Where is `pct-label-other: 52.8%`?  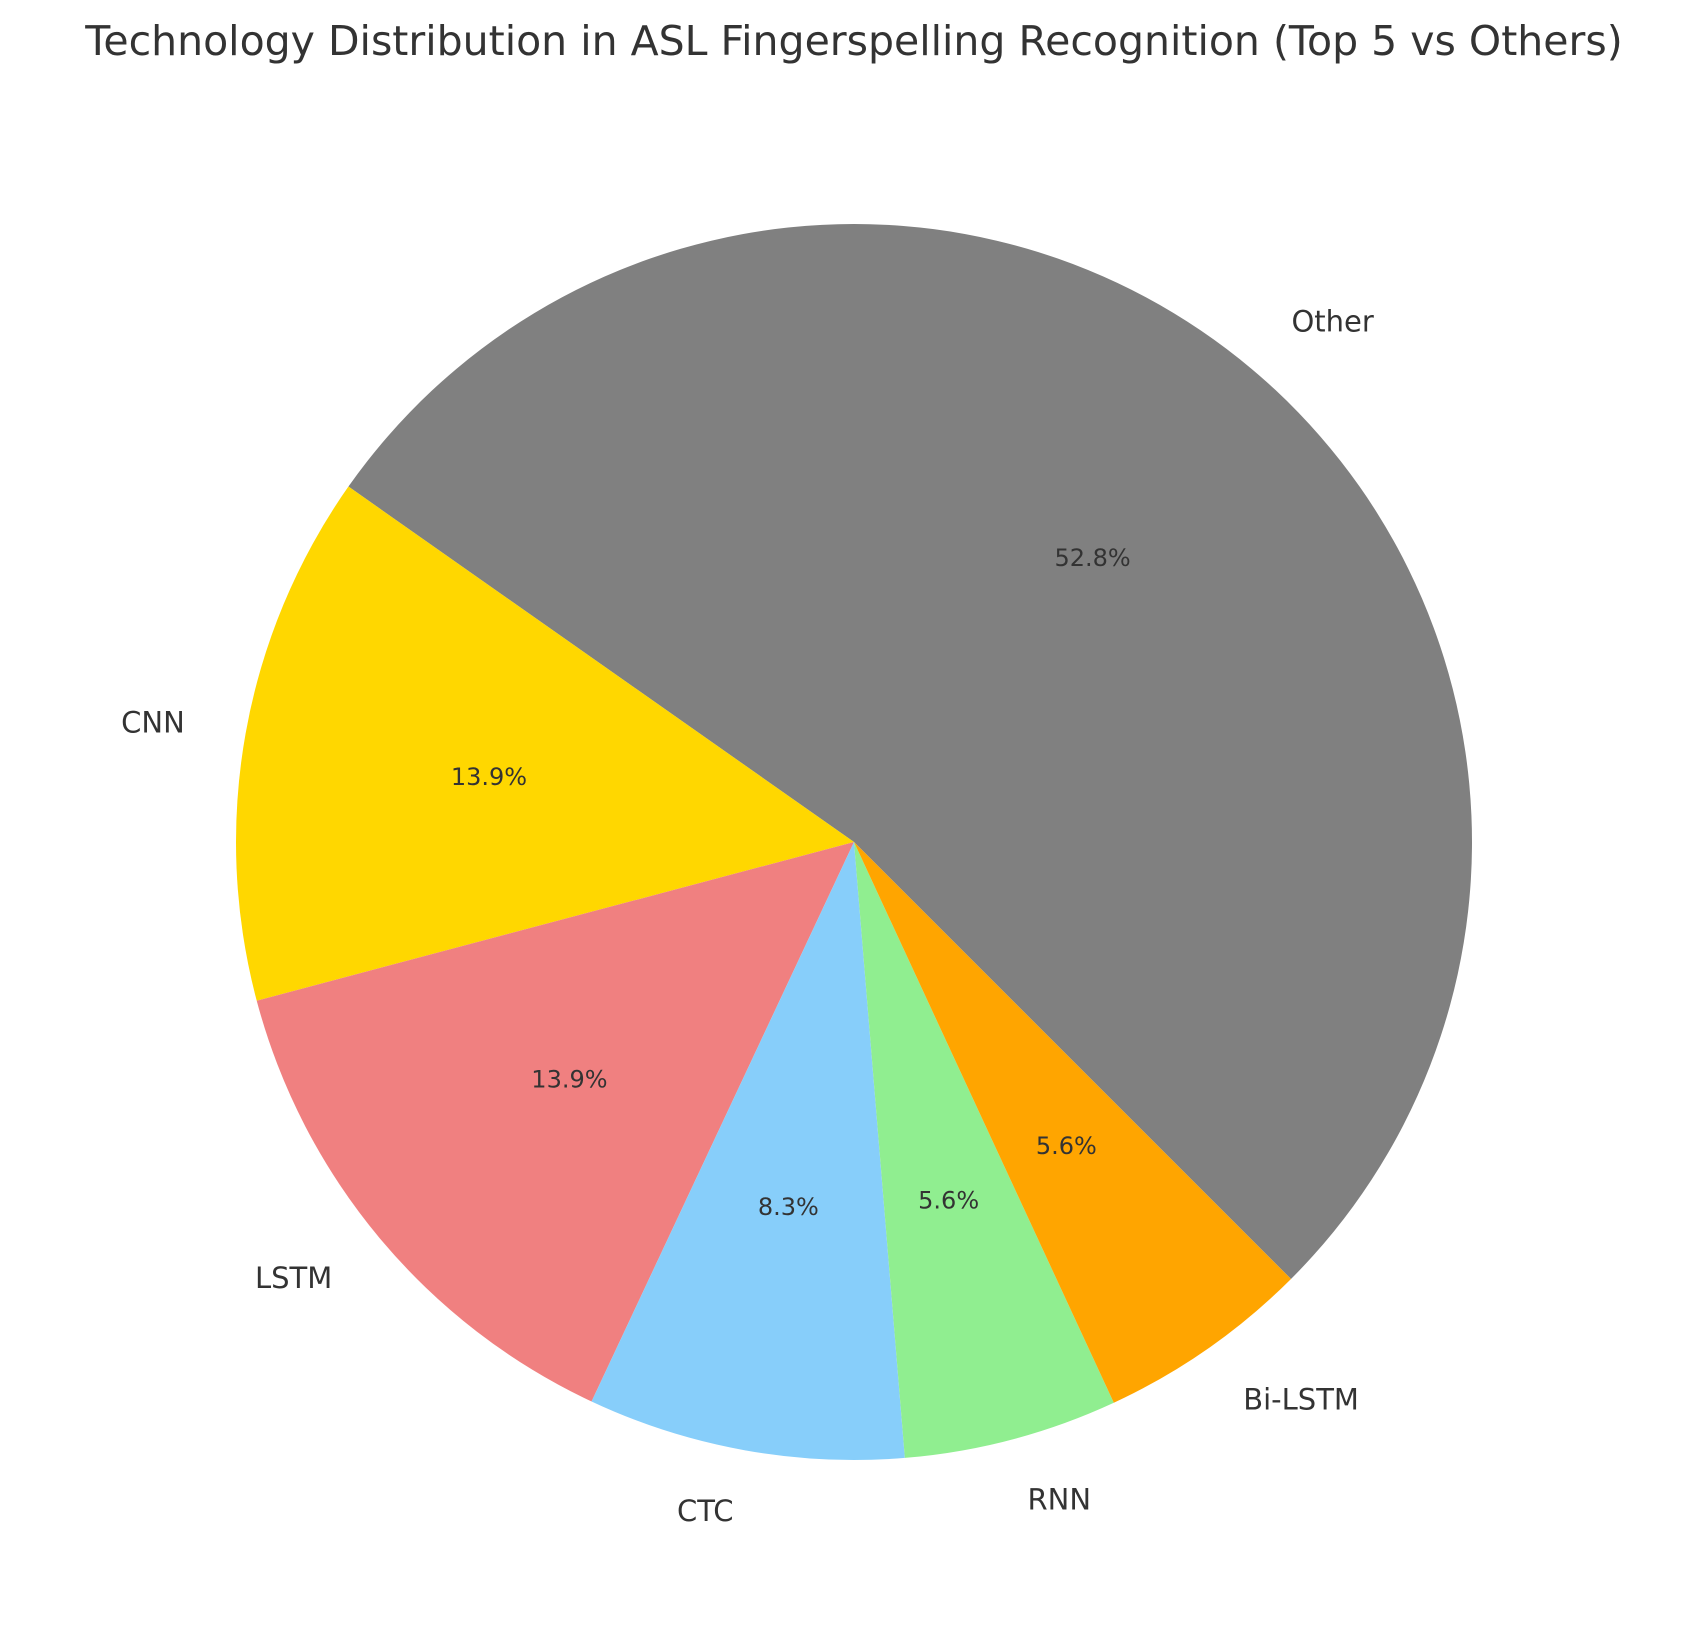 pct-label-other: 52.8% is located at coordinates (1092, 558).